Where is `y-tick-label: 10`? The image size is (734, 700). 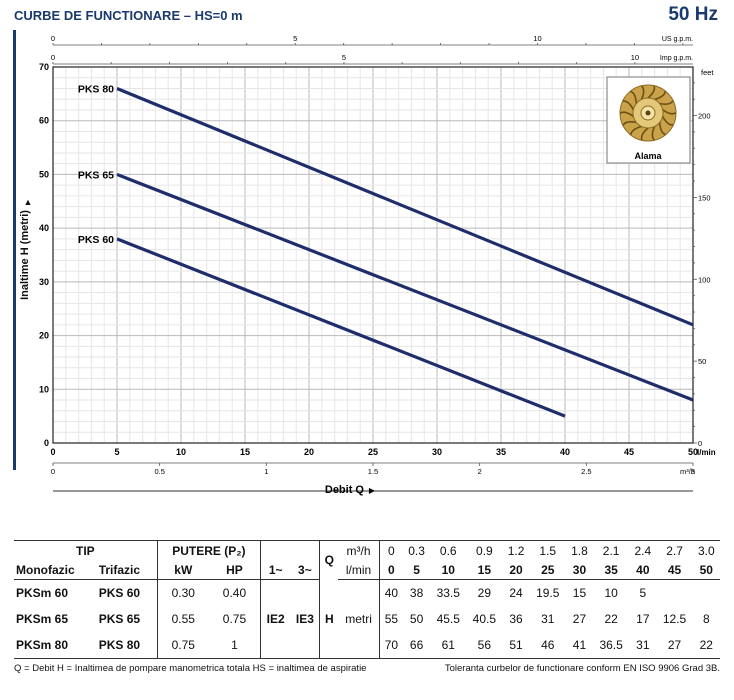
y-tick-label: 10 is located at coordinates (44, 389).